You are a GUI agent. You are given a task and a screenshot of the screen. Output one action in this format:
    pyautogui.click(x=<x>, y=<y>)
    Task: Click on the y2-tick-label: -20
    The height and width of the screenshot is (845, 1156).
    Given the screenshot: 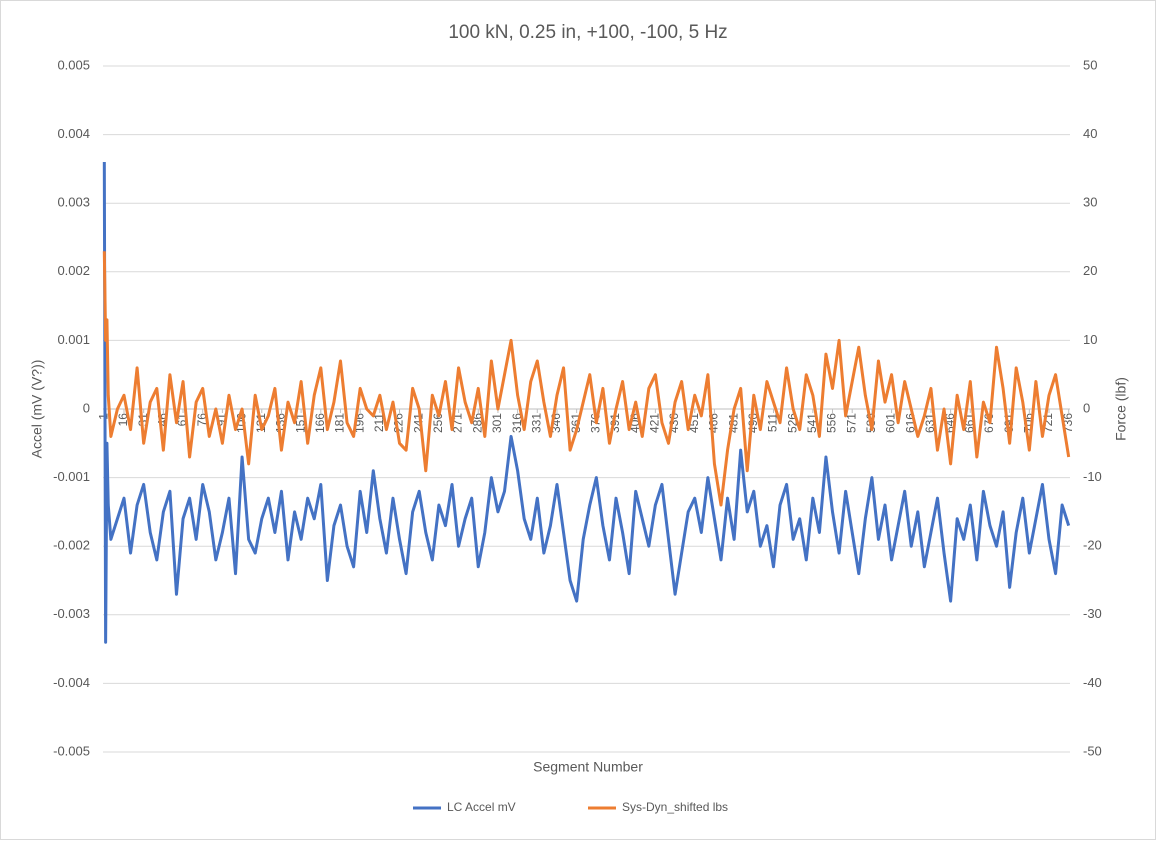 What is the action you would take?
    pyautogui.click(x=1092, y=545)
    